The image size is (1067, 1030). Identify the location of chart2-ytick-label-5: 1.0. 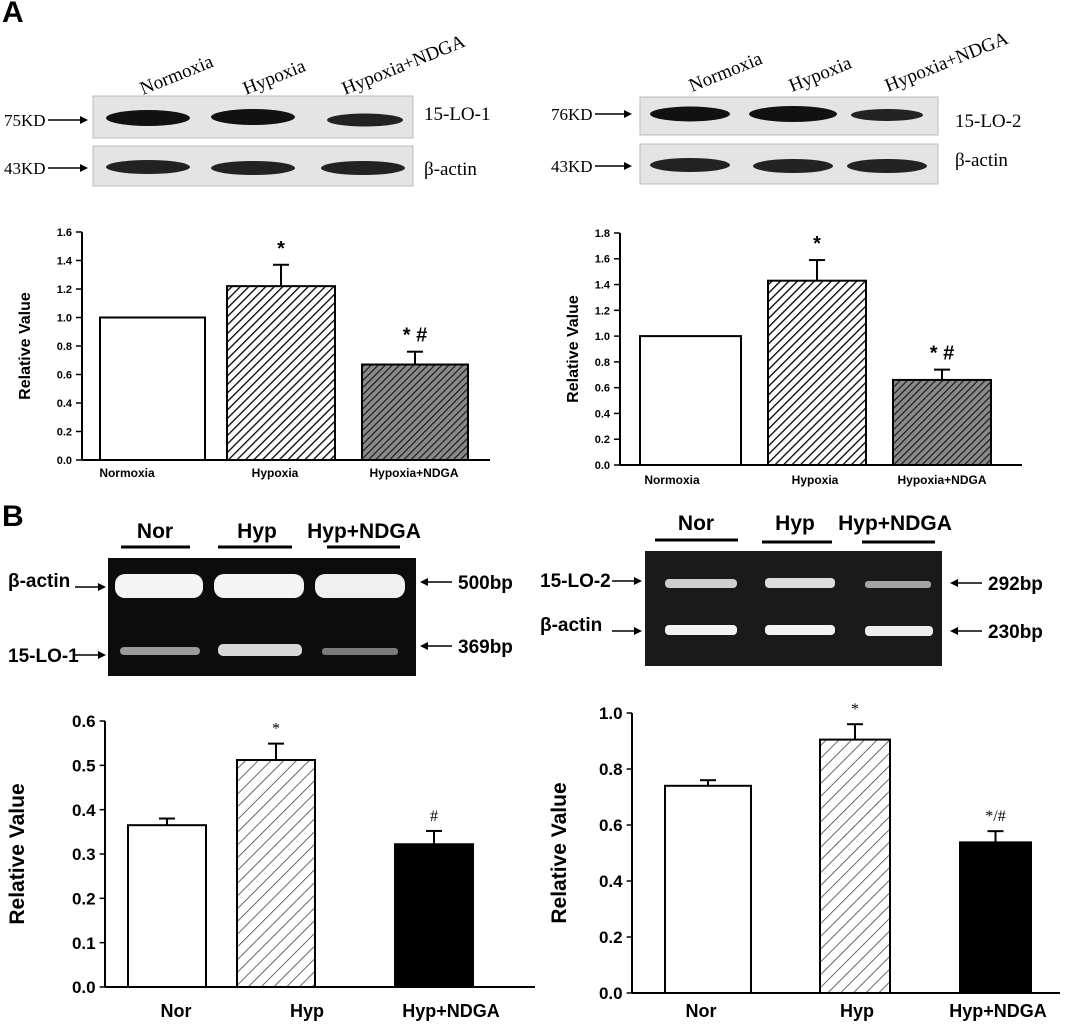
(602, 337).